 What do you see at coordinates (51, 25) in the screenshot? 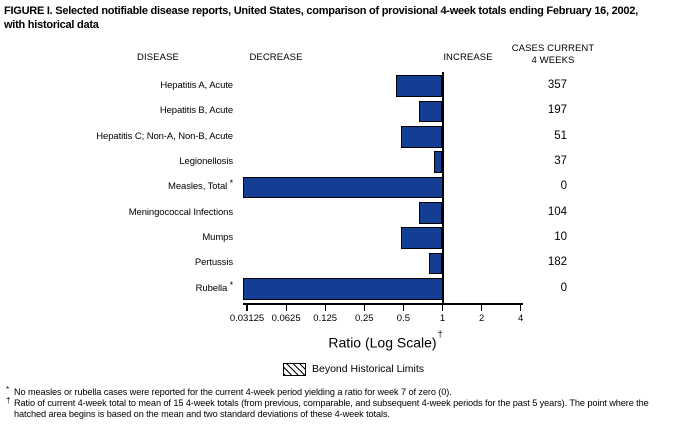
I see `figure-title-line2: with historical data` at bounding box center [51, 25].